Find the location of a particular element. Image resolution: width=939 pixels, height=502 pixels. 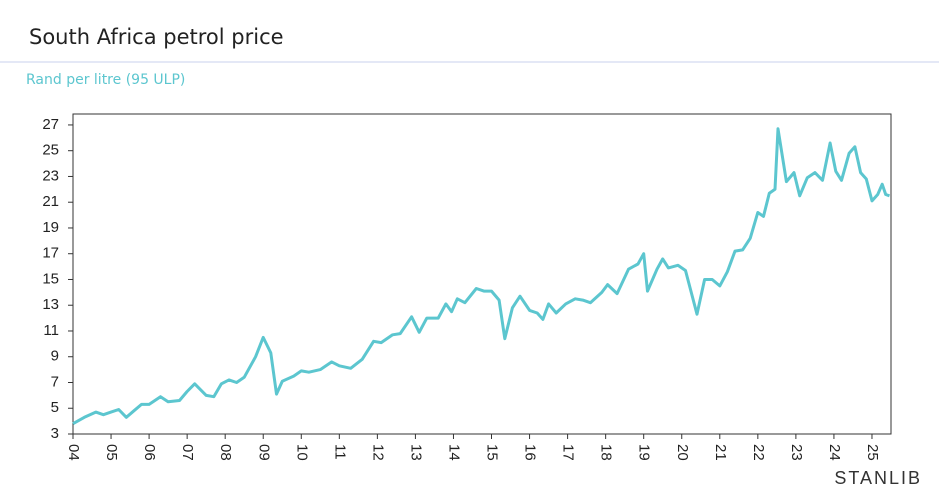

y-tick-label: 27 is located at coordinates (50, 124).